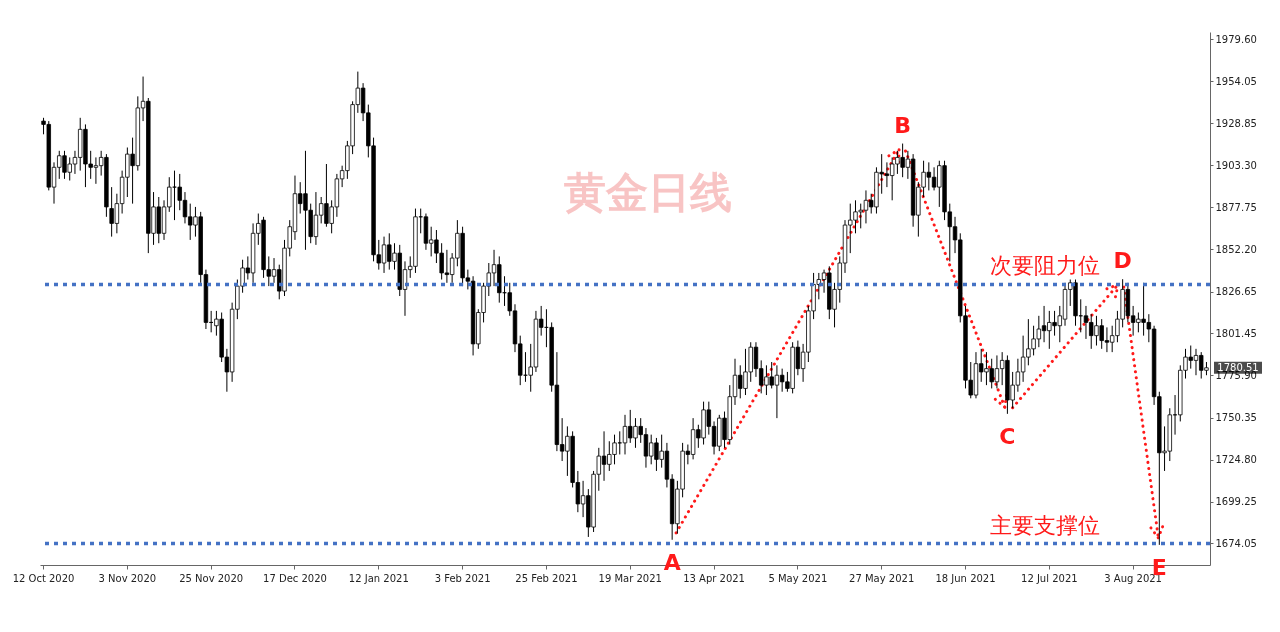 The image size is (1280, 632). What do you see at coordinates (648, 192) in the screenshot?
I see `text: 黄金日线` at bounding box center [648, 192].